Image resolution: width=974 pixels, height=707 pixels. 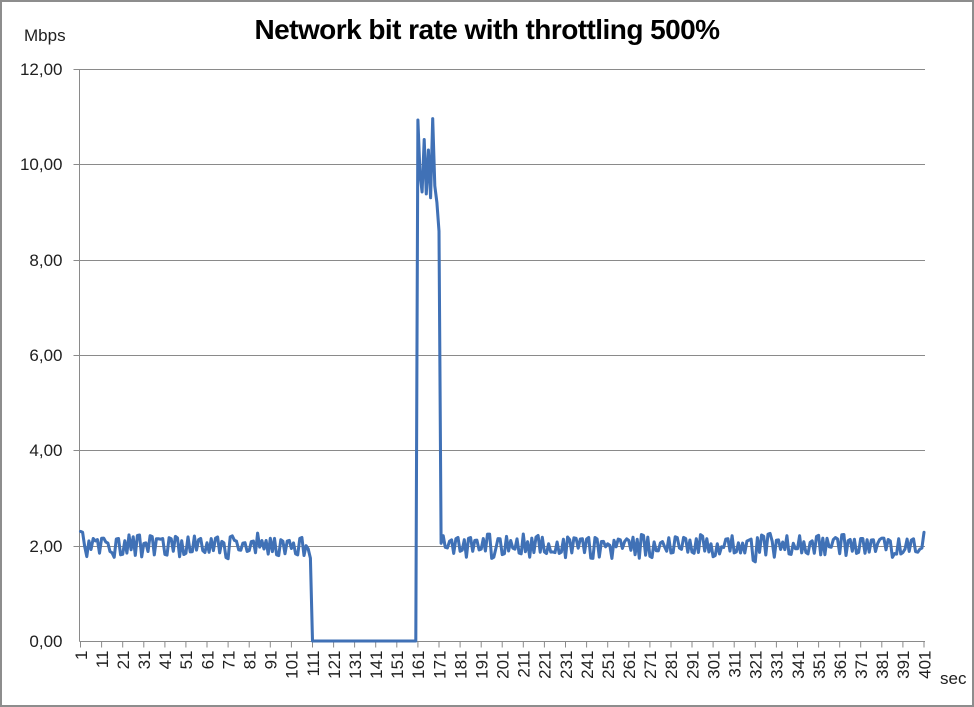 What do you see at coordinates (250, 660) in the screenshot?
I see `svg-text: 81` at bounding box center [250, 660].